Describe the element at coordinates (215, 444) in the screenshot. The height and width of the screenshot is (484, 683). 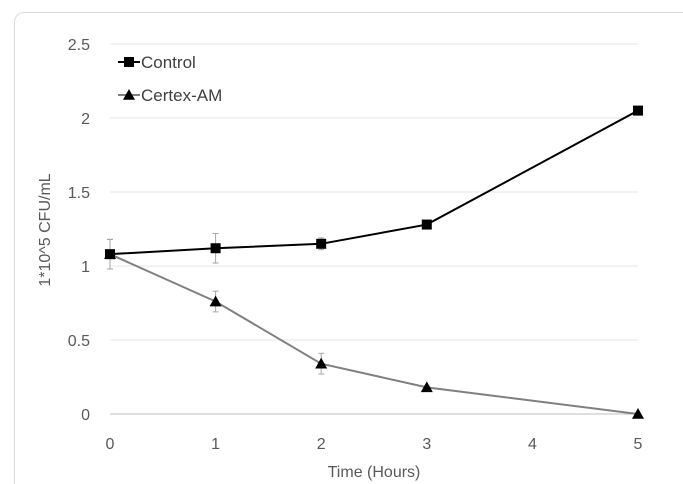
I see `x-tick-label: 1` at that location.